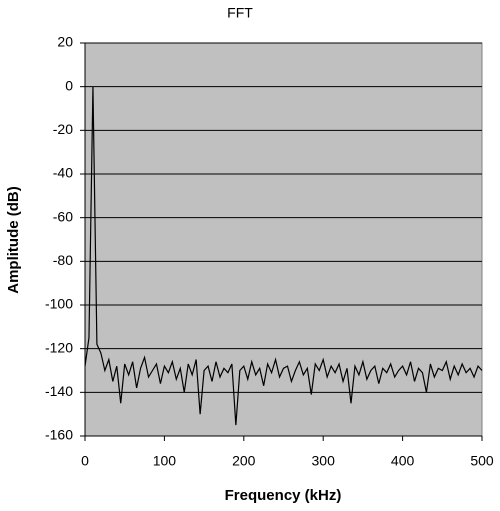  Describe the element at coordinates (165, 461) in the screenshot. I see `x-tick-label: 100` at that location.